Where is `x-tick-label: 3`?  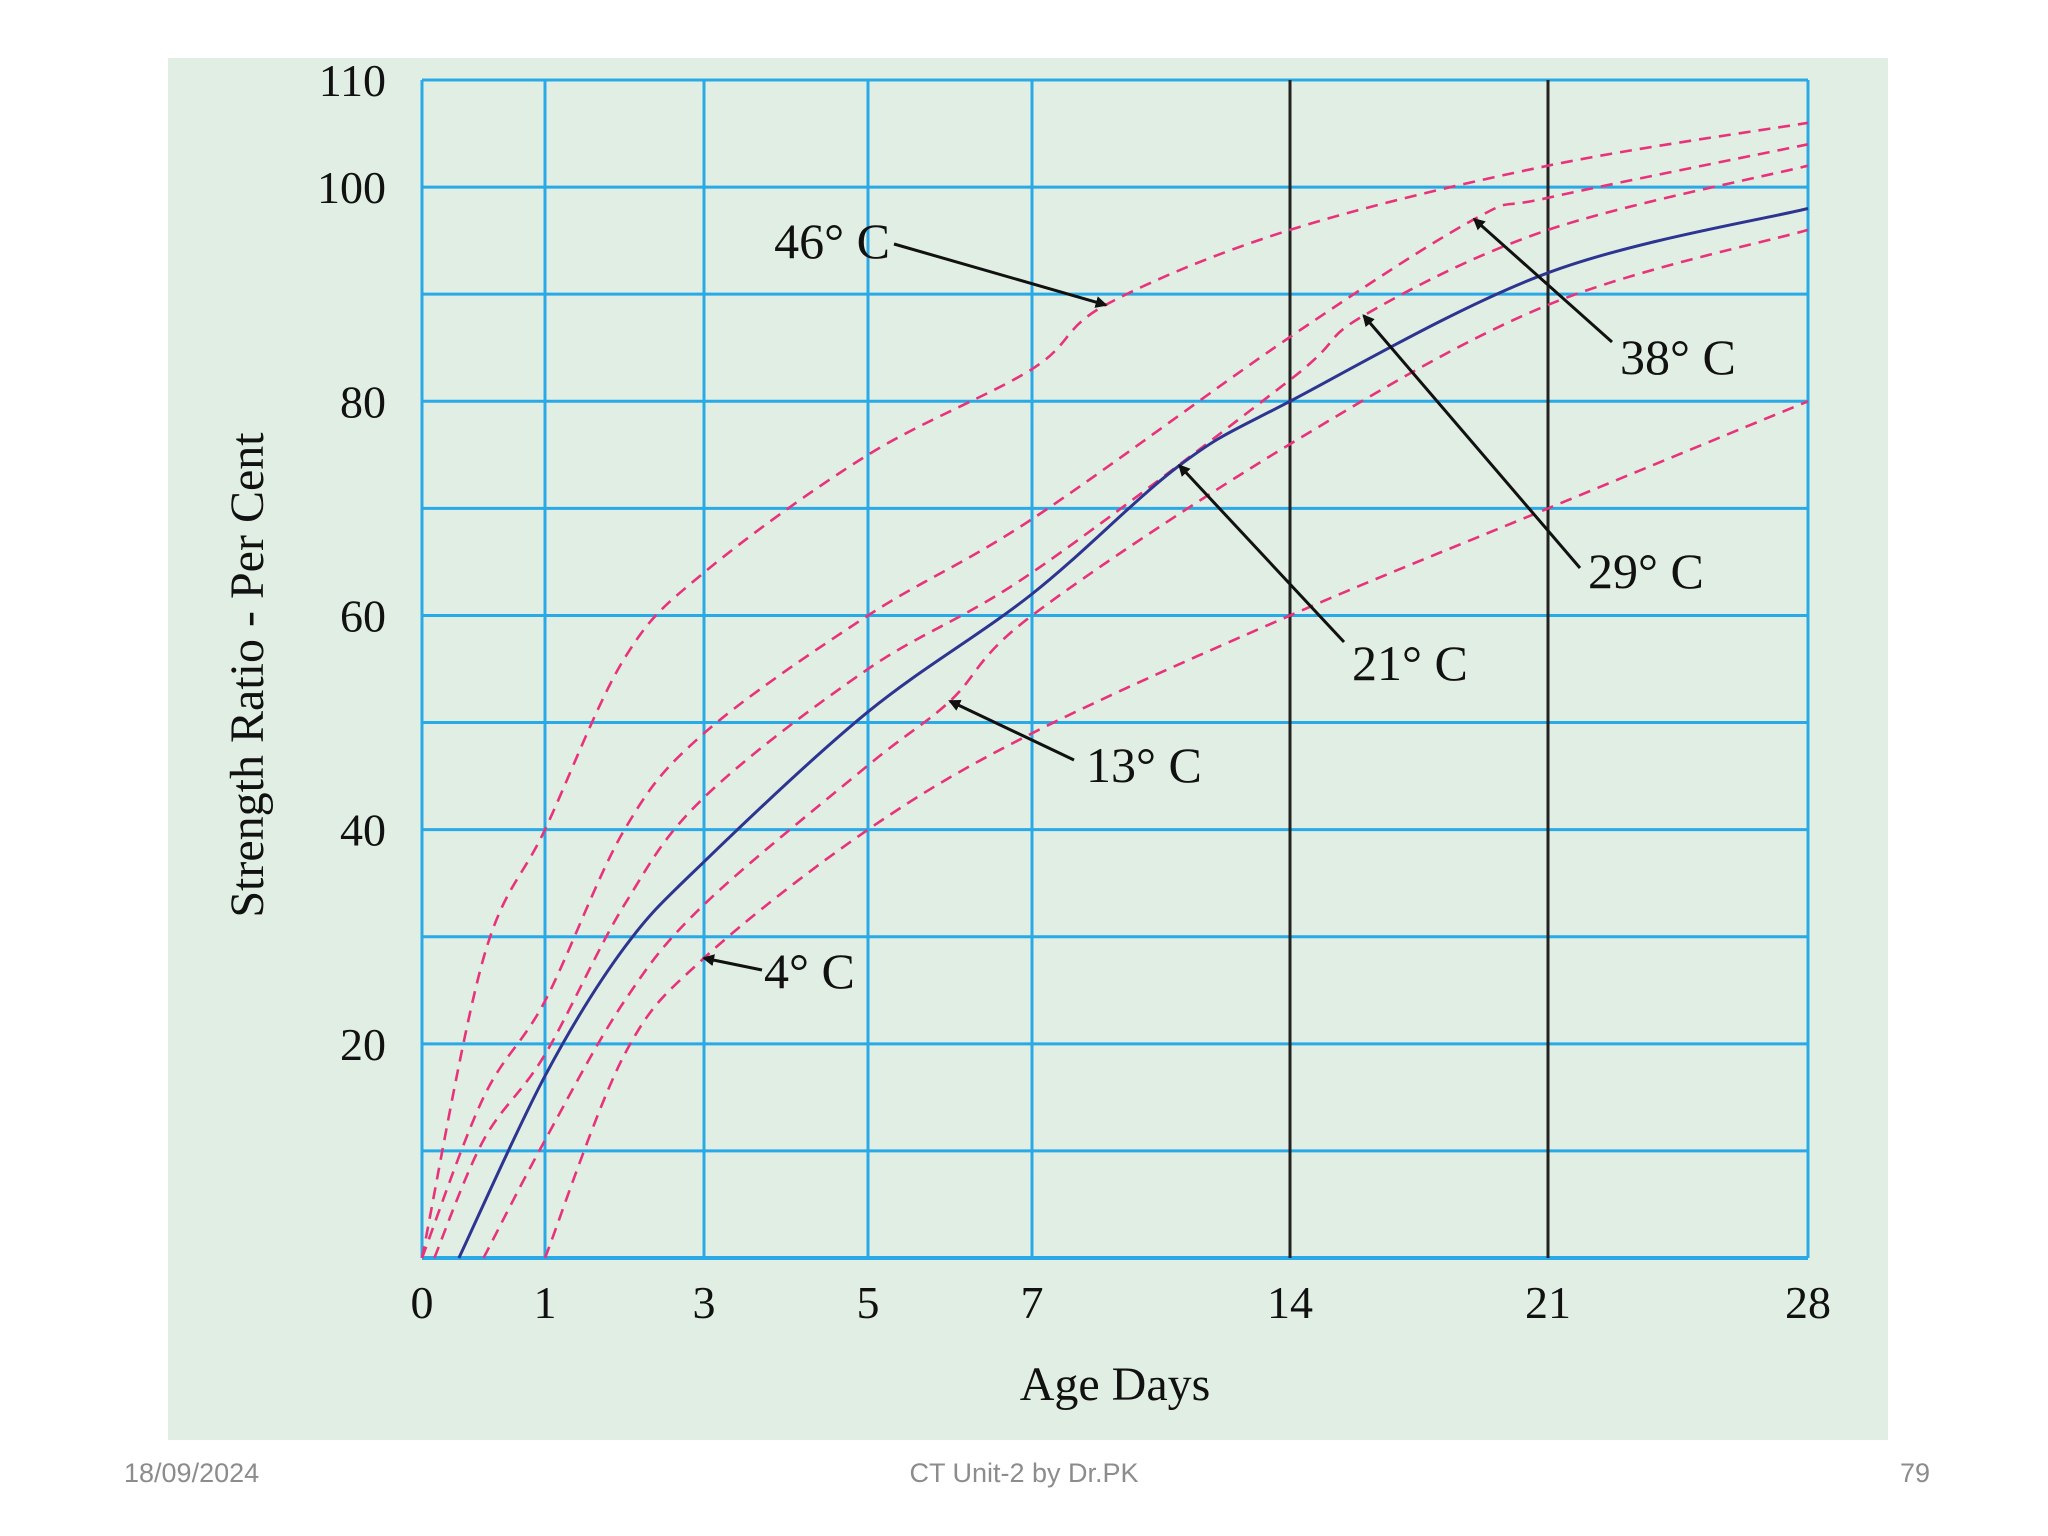 x-tick-label: 3 is located at coordinates (704, 1302).